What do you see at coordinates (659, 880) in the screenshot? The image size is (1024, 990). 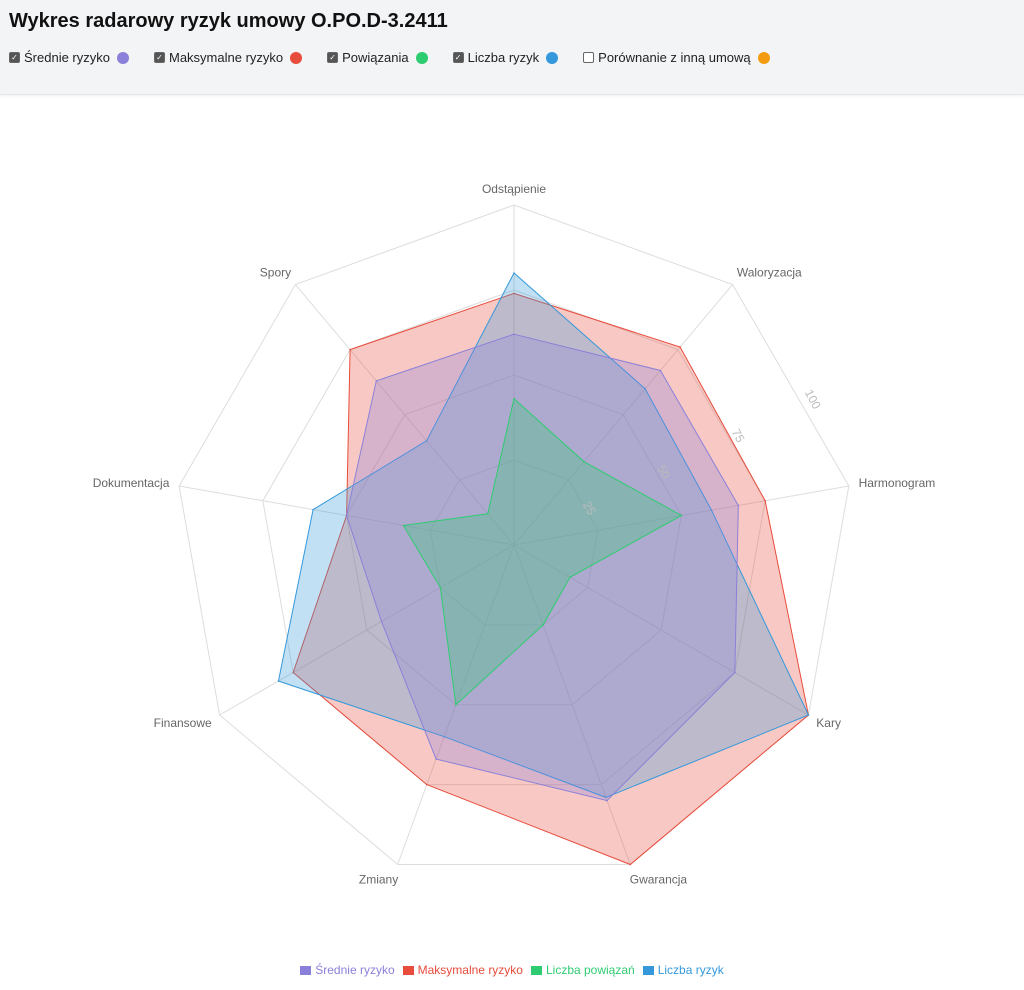 I see `axis-label: Gwarancja` at bounding box center [659, 880].